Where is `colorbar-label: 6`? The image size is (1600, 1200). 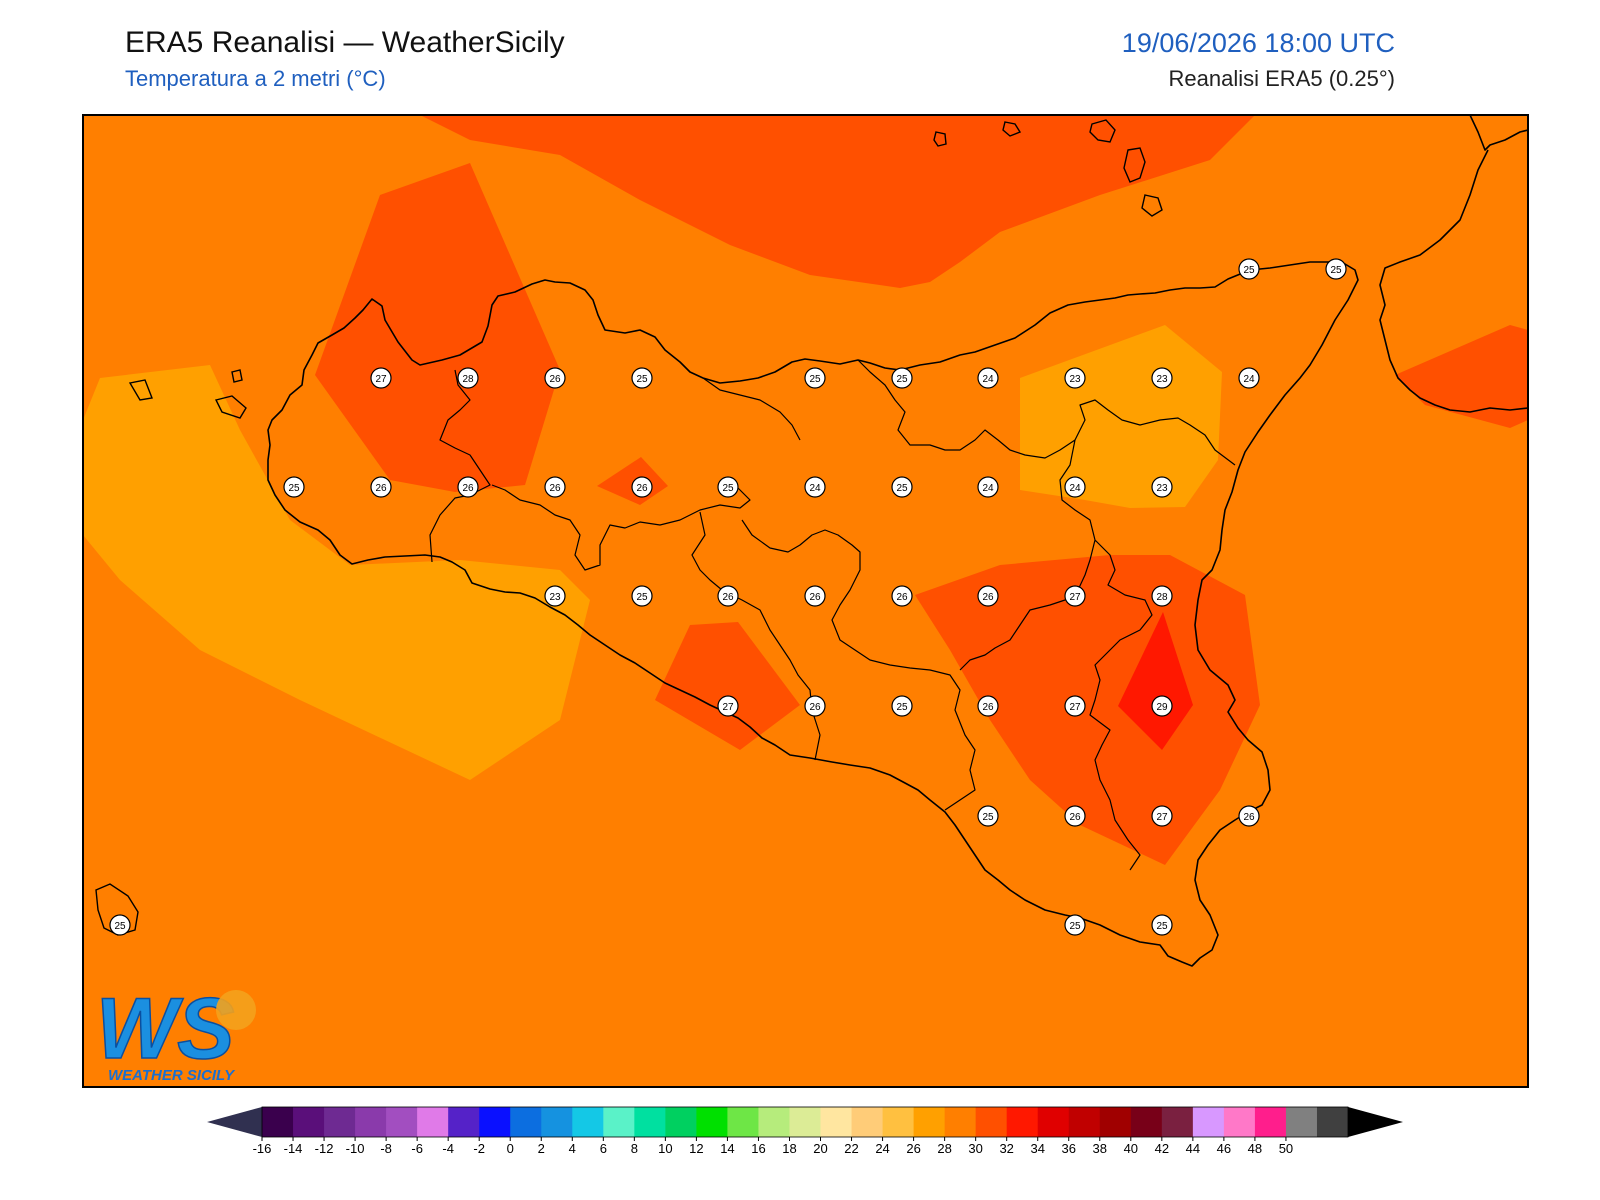 colorbar-label: 6 is located at coordinates (603, 1148).